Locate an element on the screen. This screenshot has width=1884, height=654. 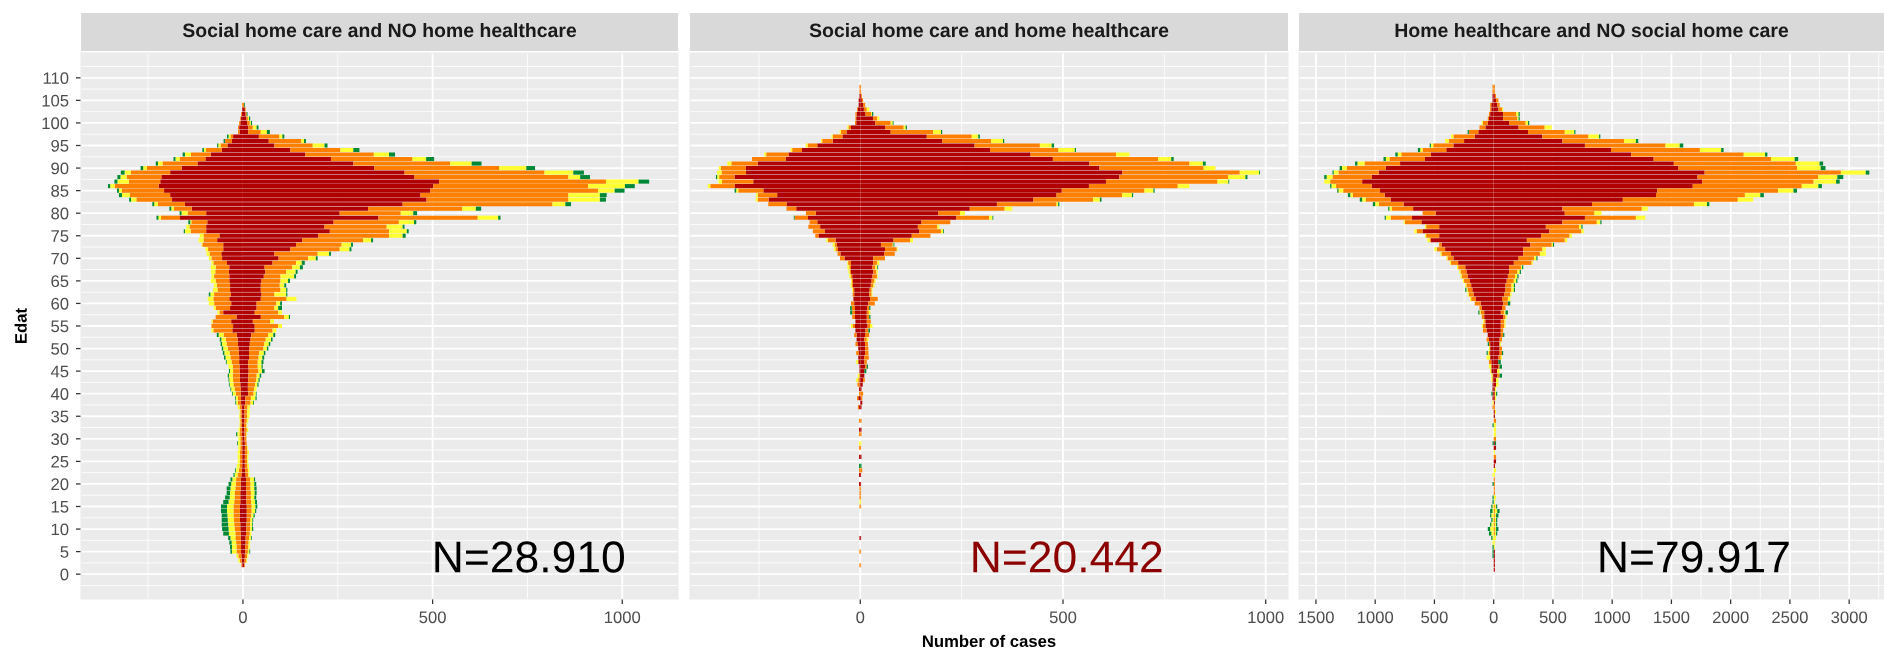
y-tick-label: 25 is located at coordinates (60, 461).